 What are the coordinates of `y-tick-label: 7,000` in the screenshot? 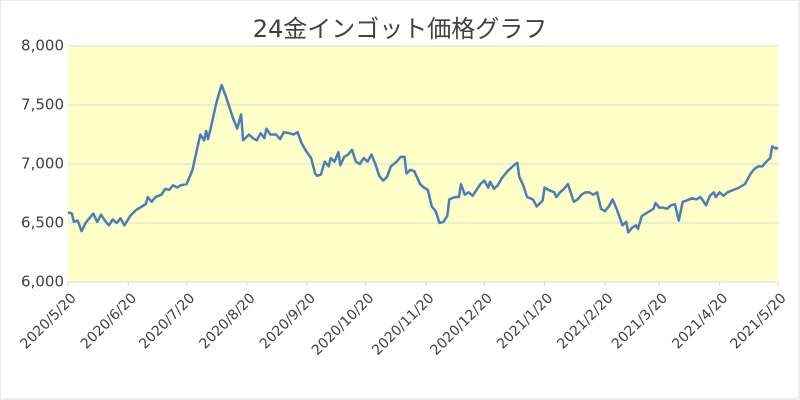 It's located at (42, 164).